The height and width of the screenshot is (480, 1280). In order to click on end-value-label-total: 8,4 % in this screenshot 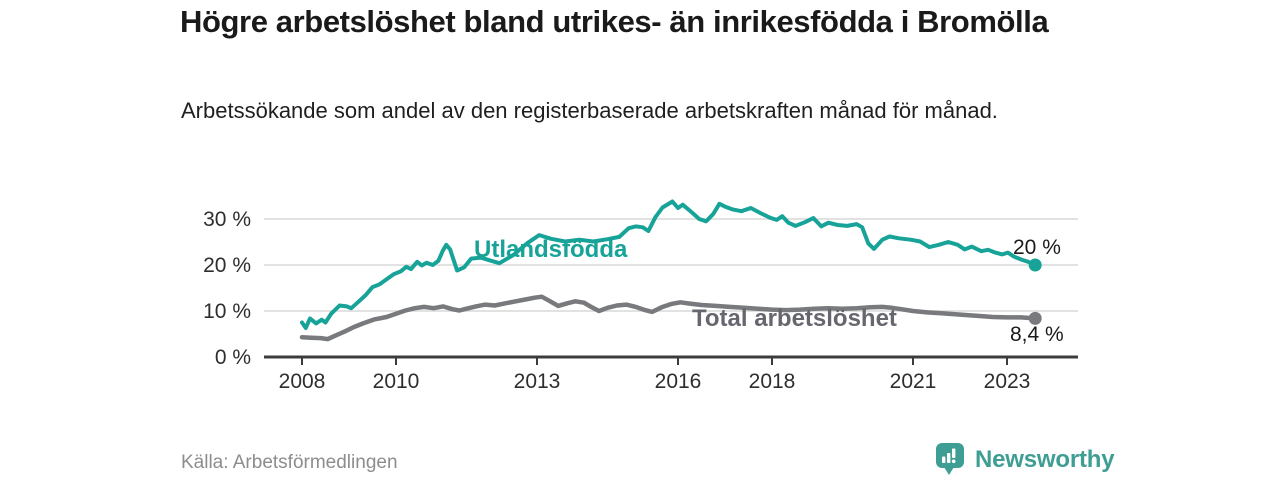, I will do `click(1037, 334)`.